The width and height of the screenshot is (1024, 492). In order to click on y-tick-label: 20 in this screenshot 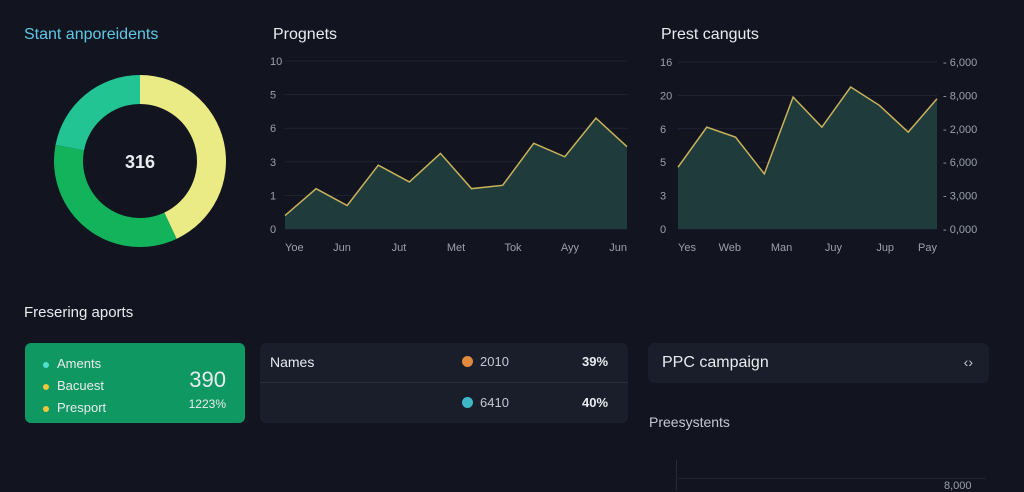, I will do `click(666, 96)`.